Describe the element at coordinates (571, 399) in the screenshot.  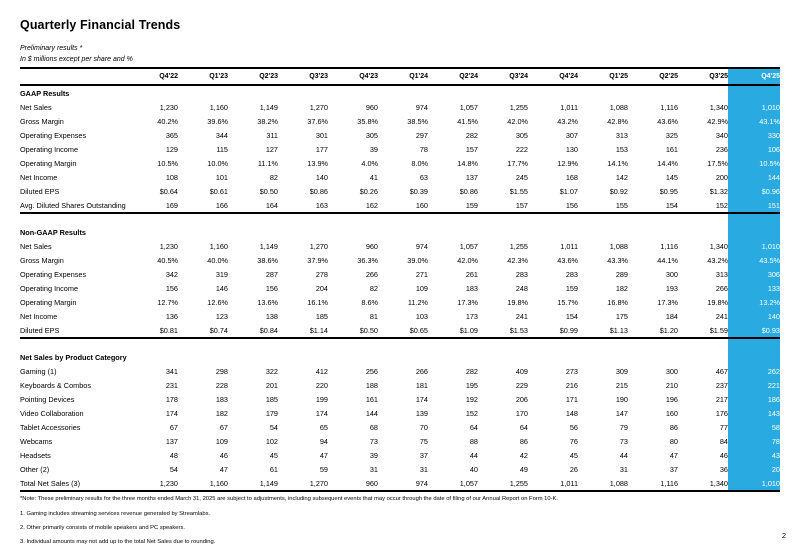
I see `cell: 171` at that location.